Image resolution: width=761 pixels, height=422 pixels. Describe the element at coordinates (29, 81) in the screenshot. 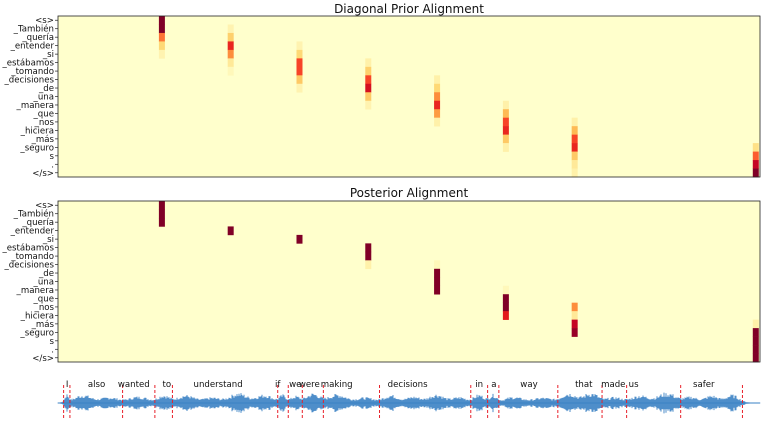

I see `ytick-label: _decisiones` at that location.